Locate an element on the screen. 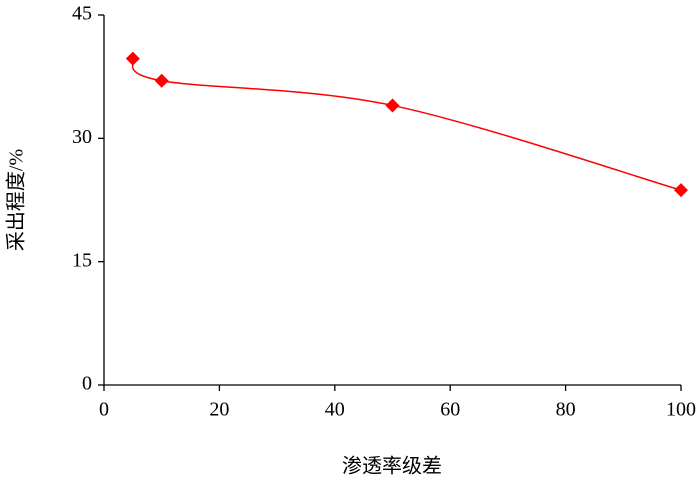 Image resolution: width=700 pixels, height=486 pixels. x-tick-label: 100 is located at coordinates (681, 410).